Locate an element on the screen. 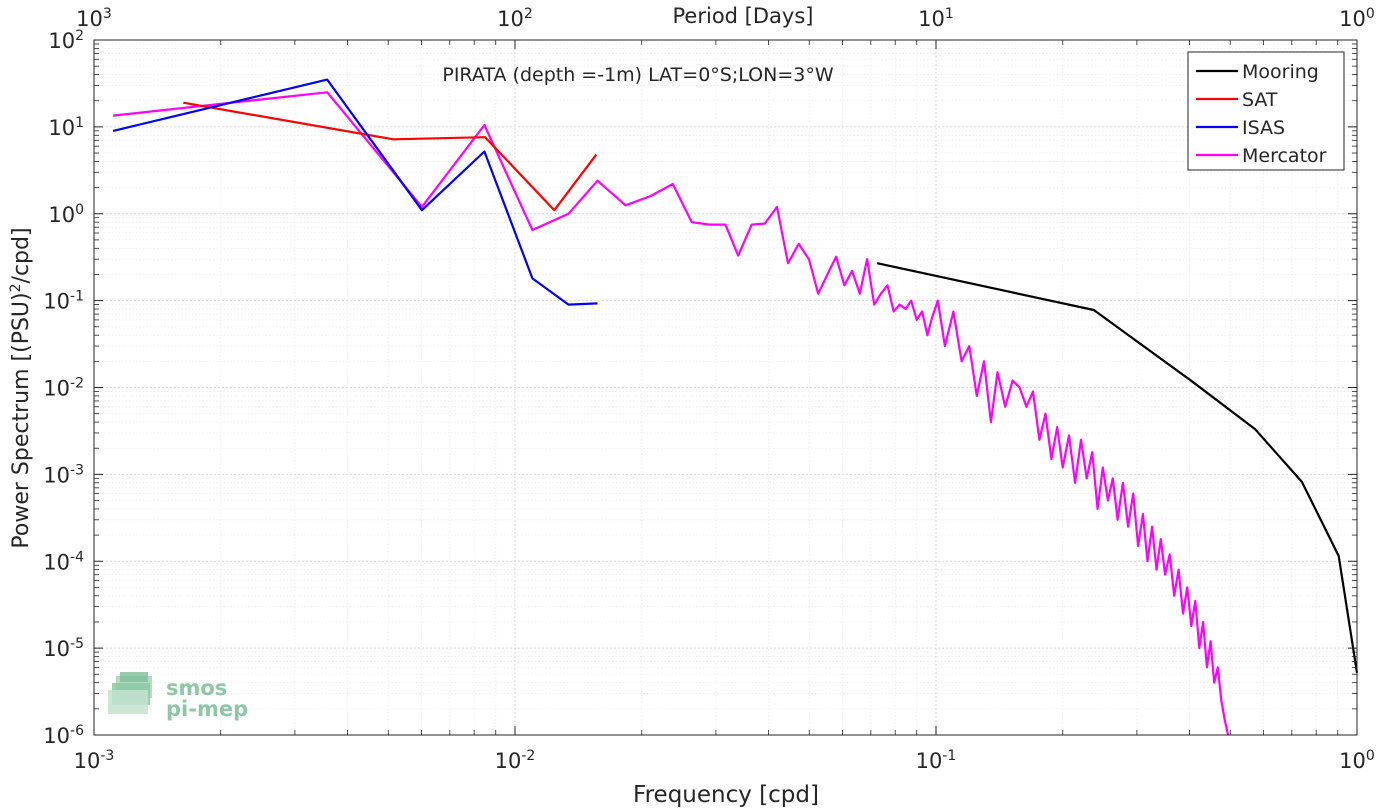  x-tick-labels: 10⁻³ 10⁻² 10⁻¹ 100 is located at coordinates (724, 760).